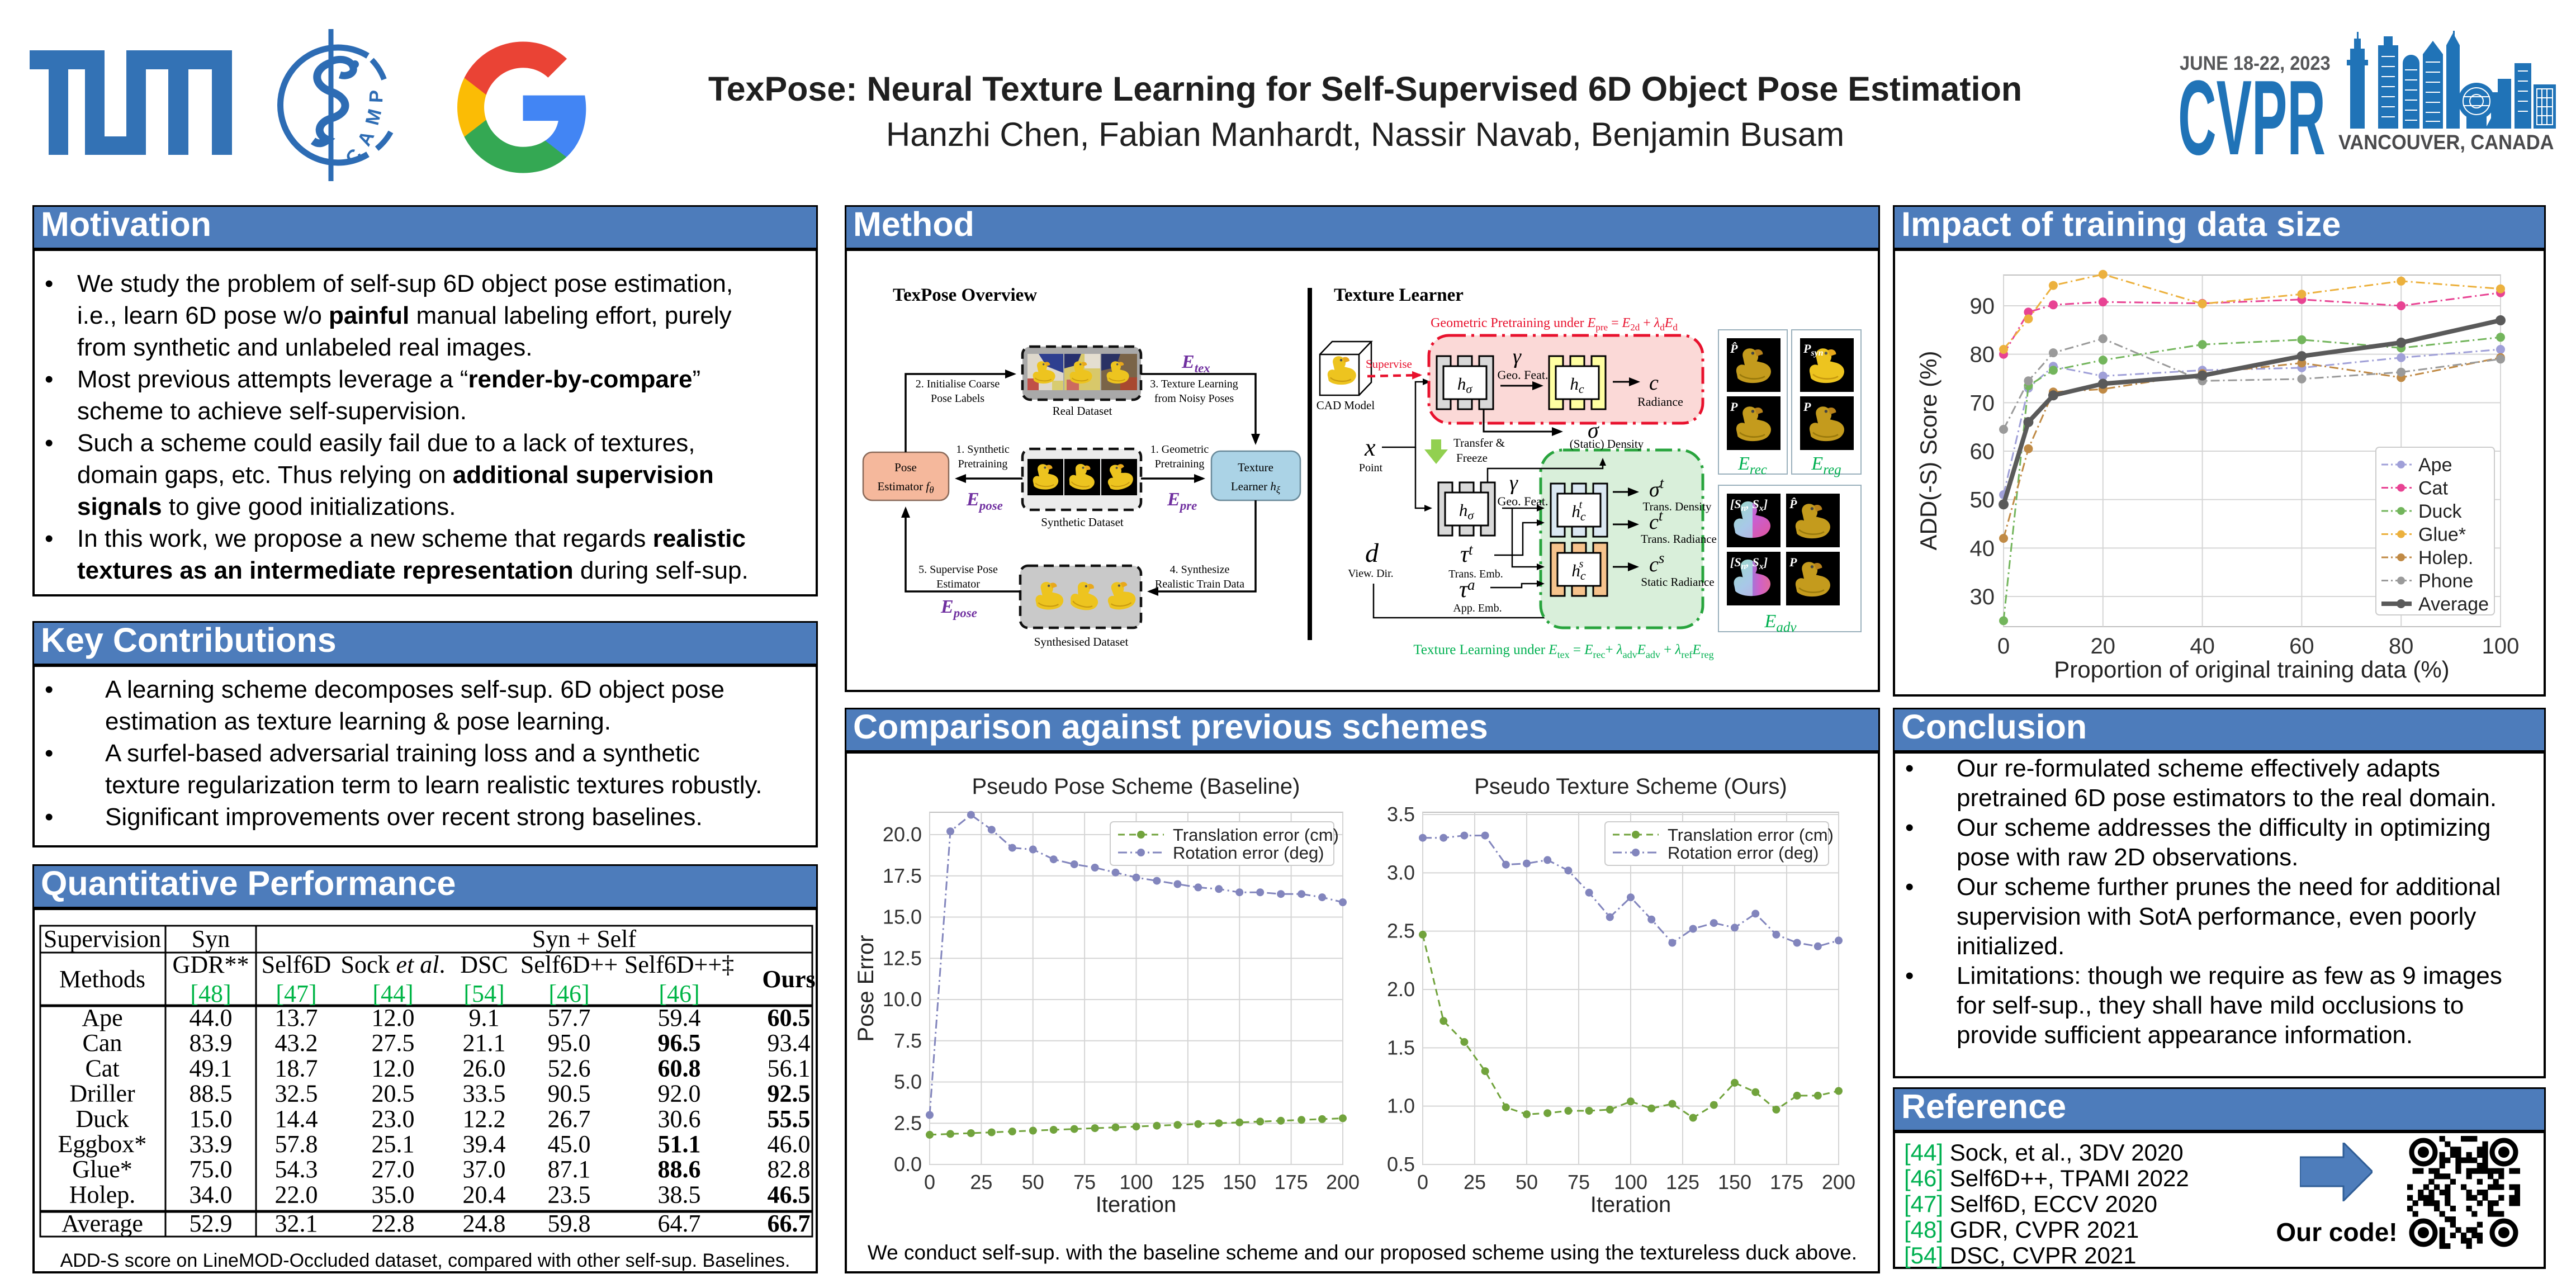 The image size is (2576, 1288). Describe the element at coordinates (1401, 814) in the screenshot. I see `svg-text: 3.5` at that location.